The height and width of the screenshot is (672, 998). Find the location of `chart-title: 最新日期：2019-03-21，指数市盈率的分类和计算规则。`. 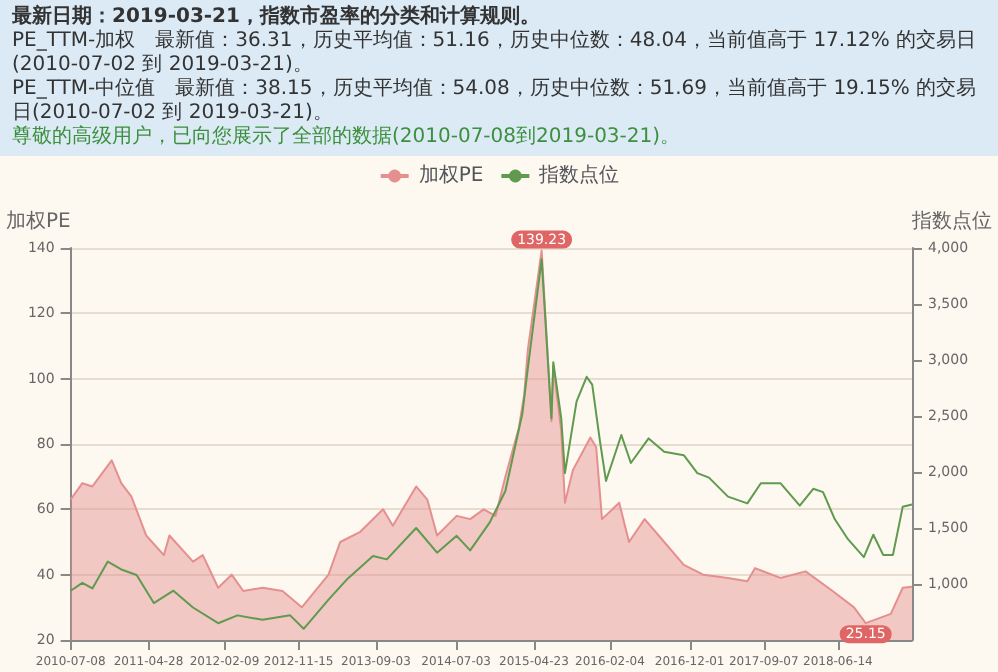

chart-title: 最新日期：2019-03-21，指数市盈率的分类和计算规则。 is located at coordinates (277, 17).